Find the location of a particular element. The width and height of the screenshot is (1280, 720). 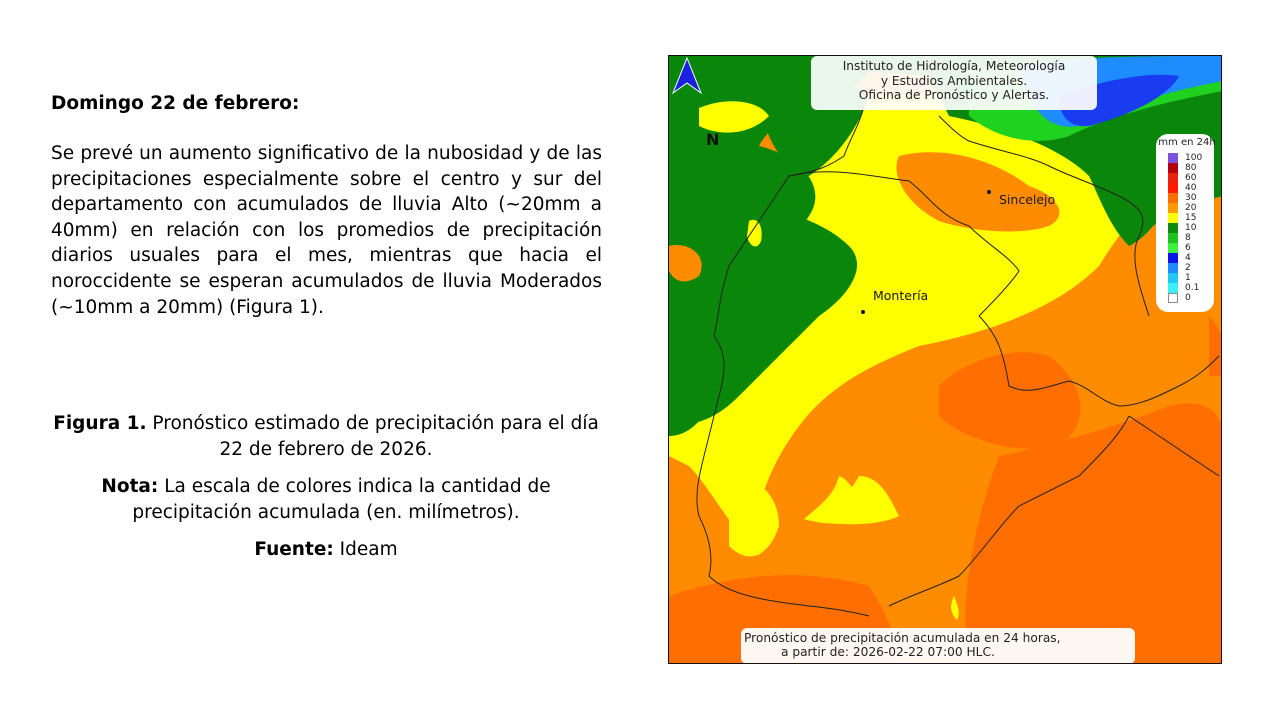

source-label: Fuente: is located at coordinates (294, 550).